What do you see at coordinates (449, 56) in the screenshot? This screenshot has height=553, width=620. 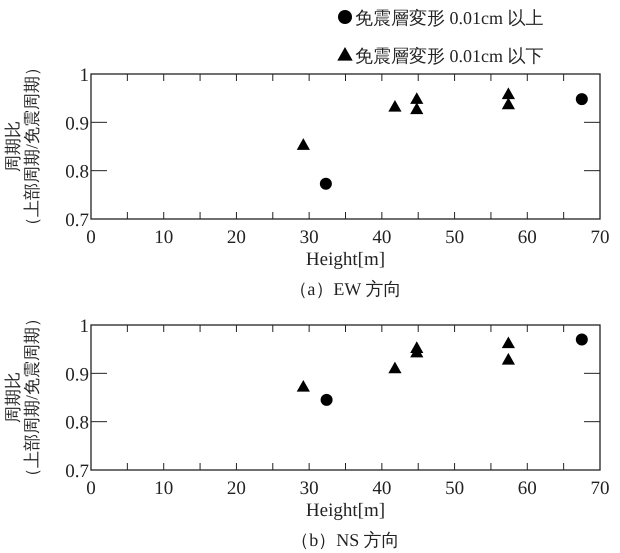 I see `legend-label: 免震層変形 0.01cm 以下` at bounding box center [449, 56].